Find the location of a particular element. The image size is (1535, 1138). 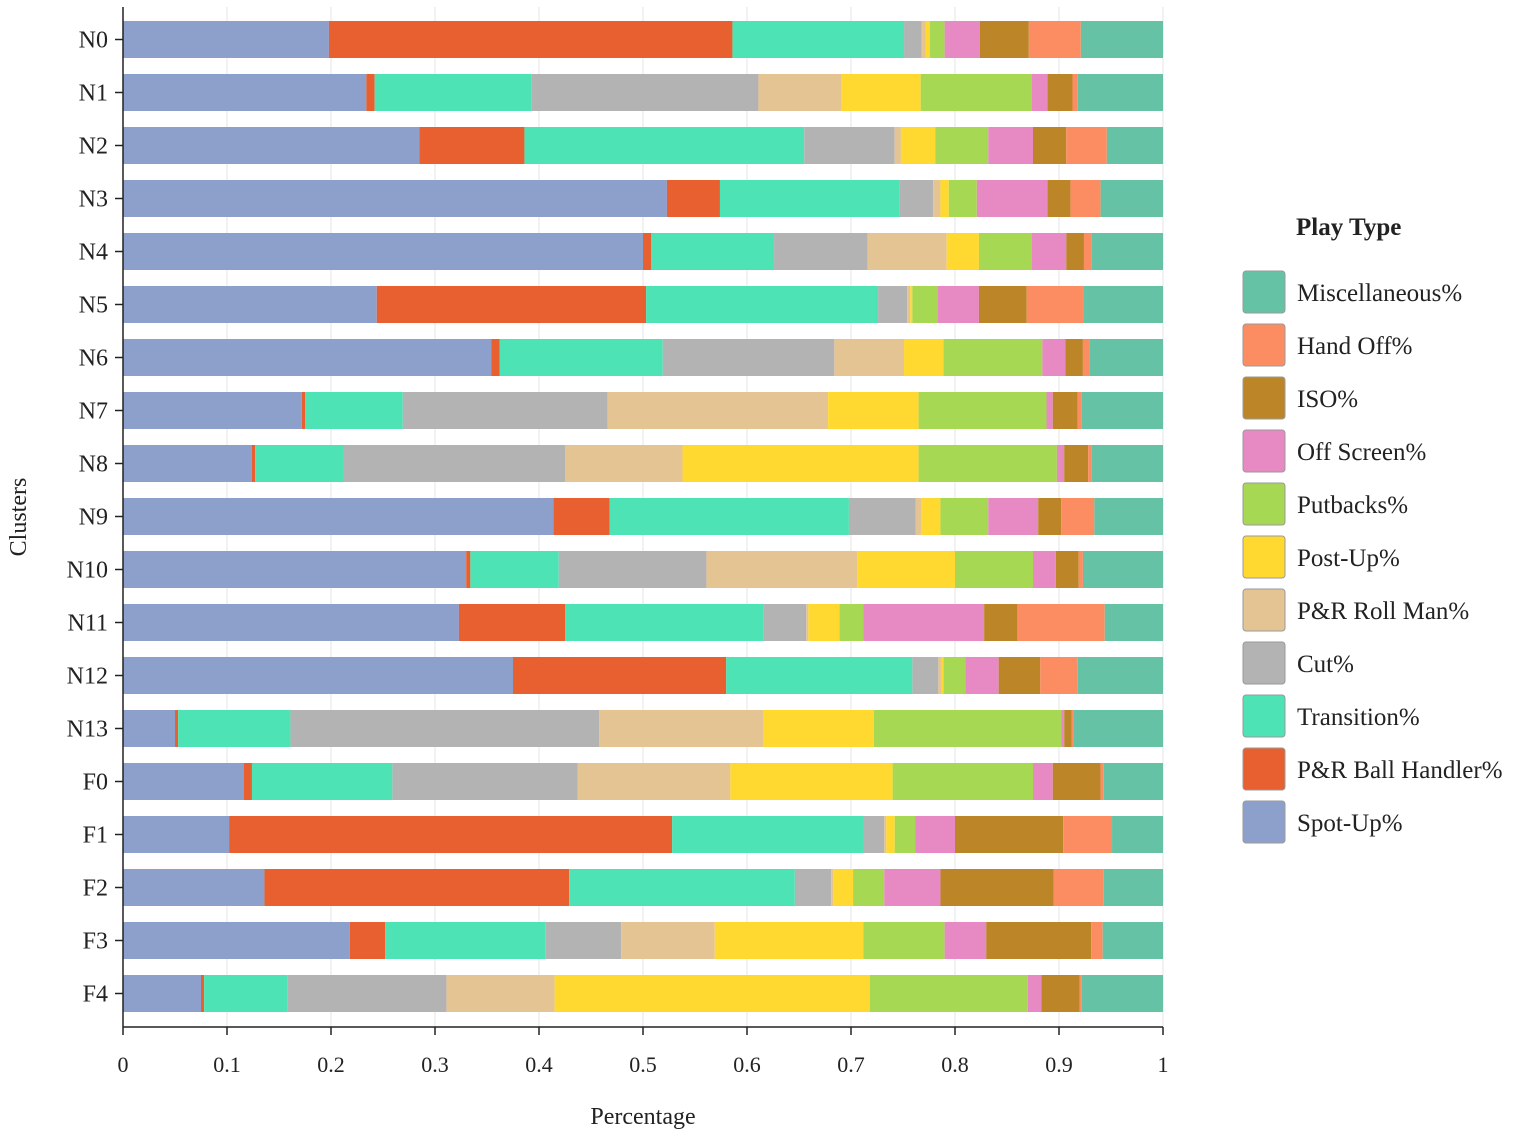

legend-label: Hand Off% is located at coordinates (1354, 346).